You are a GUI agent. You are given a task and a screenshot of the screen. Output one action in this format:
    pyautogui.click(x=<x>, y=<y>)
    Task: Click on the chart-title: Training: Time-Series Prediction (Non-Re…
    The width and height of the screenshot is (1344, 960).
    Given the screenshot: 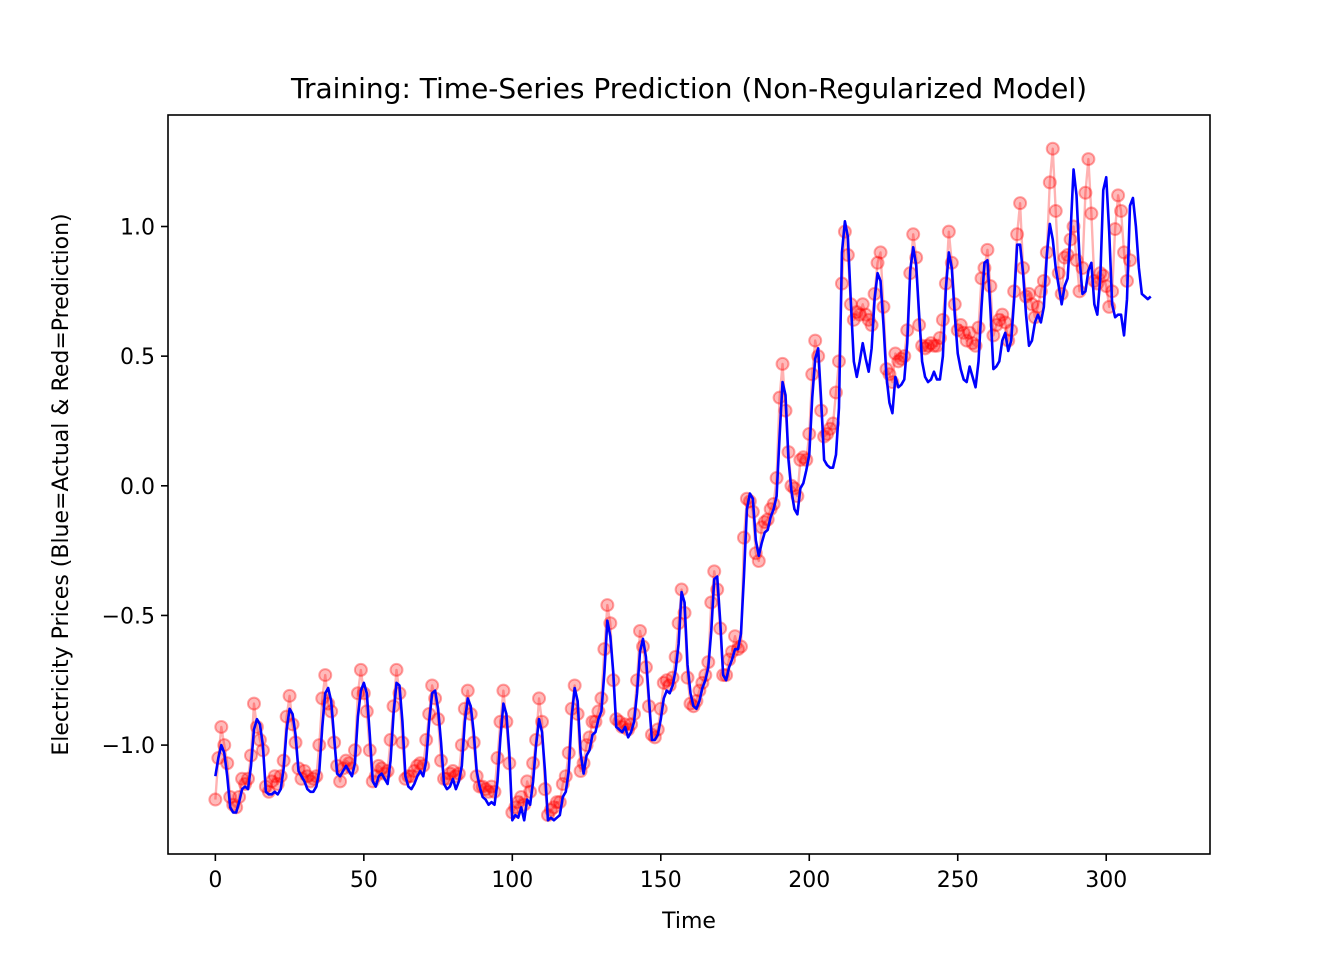 What is the action you would take?
    pyautogui.click(x=688, y=88)
    